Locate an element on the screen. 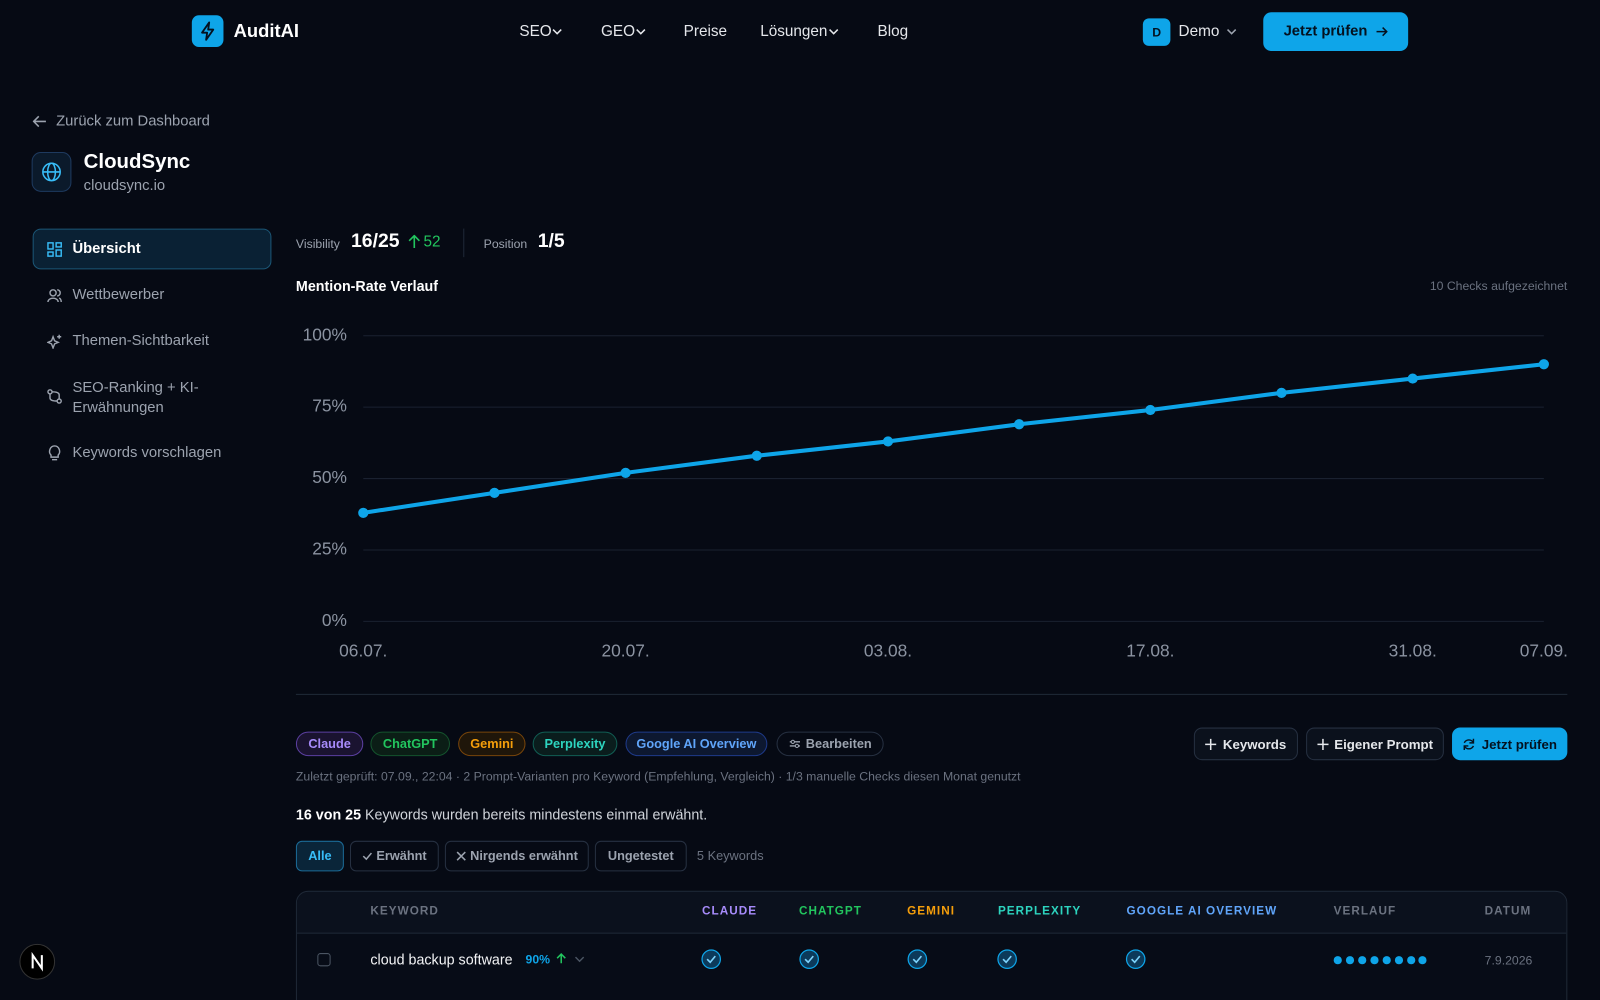  nav-link: Lösungen is located at coordinates (794, 31).